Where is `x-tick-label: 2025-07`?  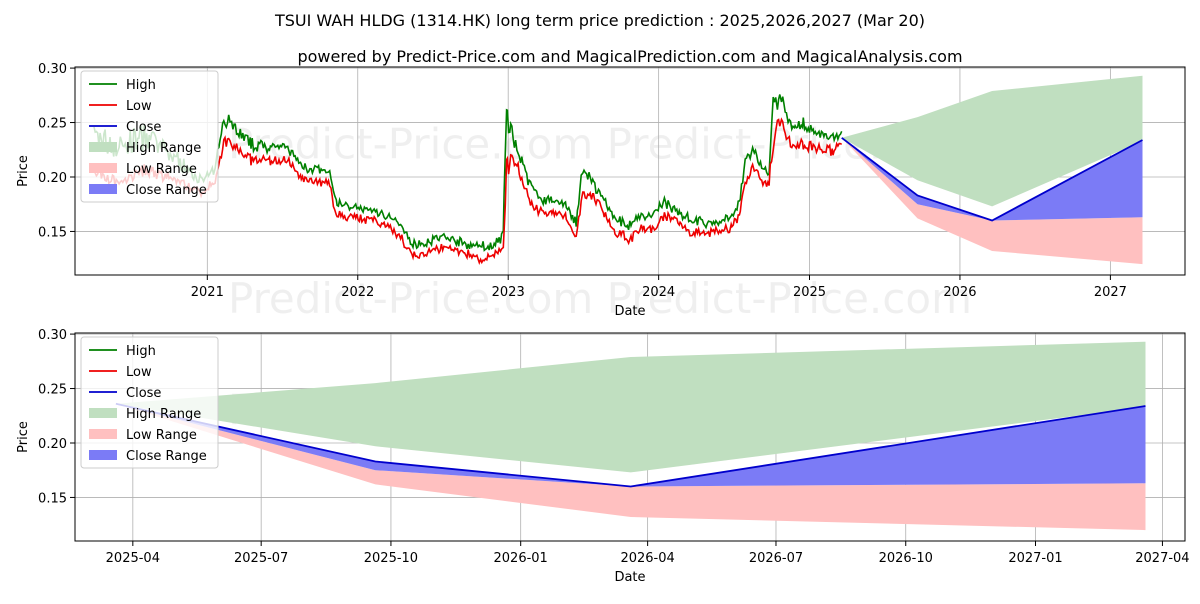 x-tick-label: 2025-07 is located at coordinates (261, 558).